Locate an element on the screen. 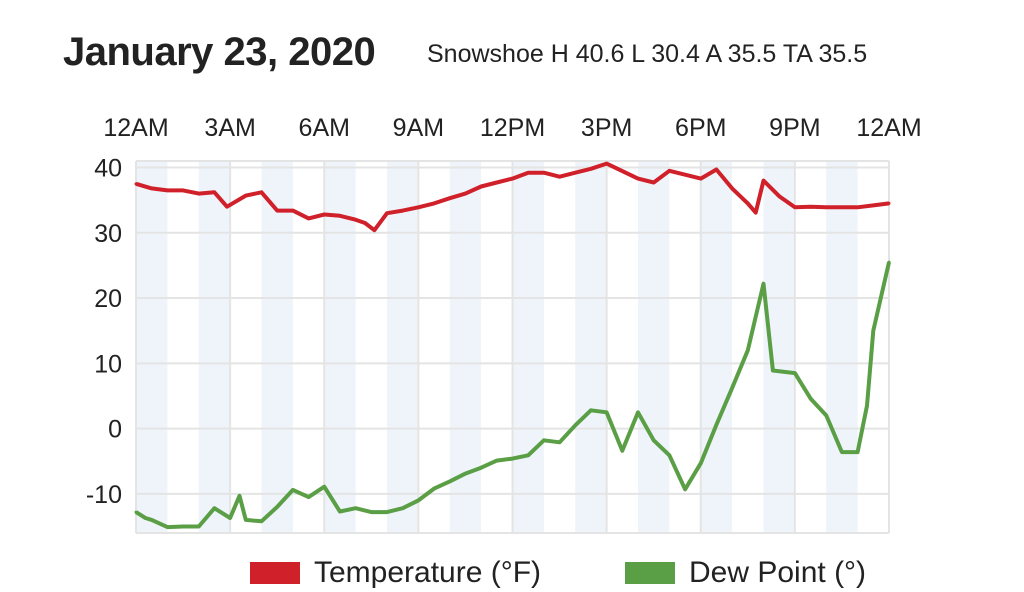  x-tick-label: 12PM is located at coordinates (512, 128).